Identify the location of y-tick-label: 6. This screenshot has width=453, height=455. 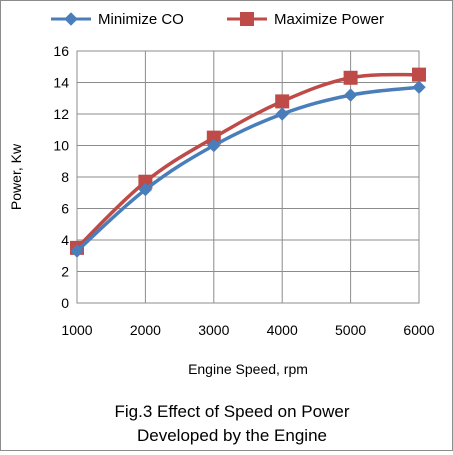
(65, 209).